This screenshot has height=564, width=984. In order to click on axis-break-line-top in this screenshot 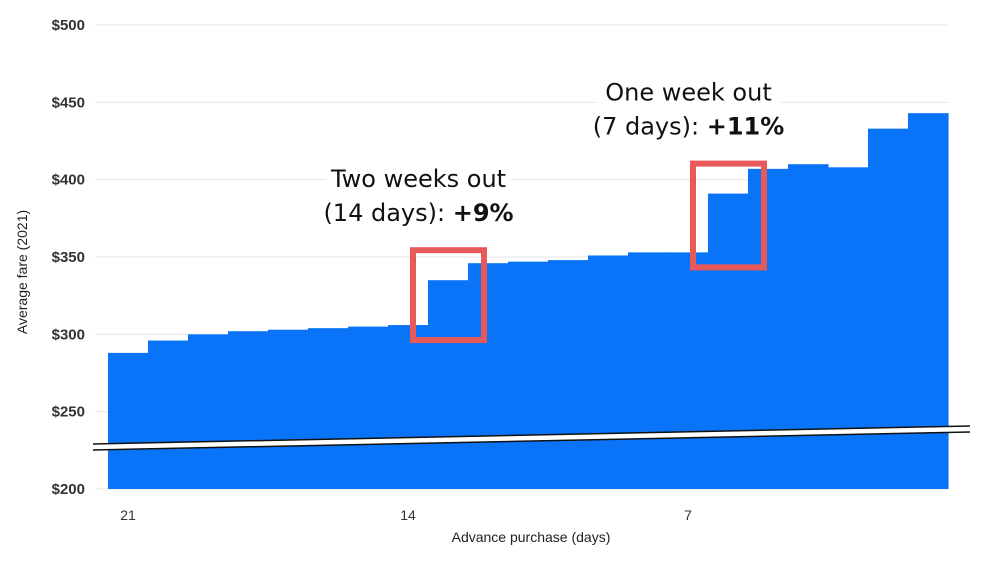, I will do `click(531, 435)`.